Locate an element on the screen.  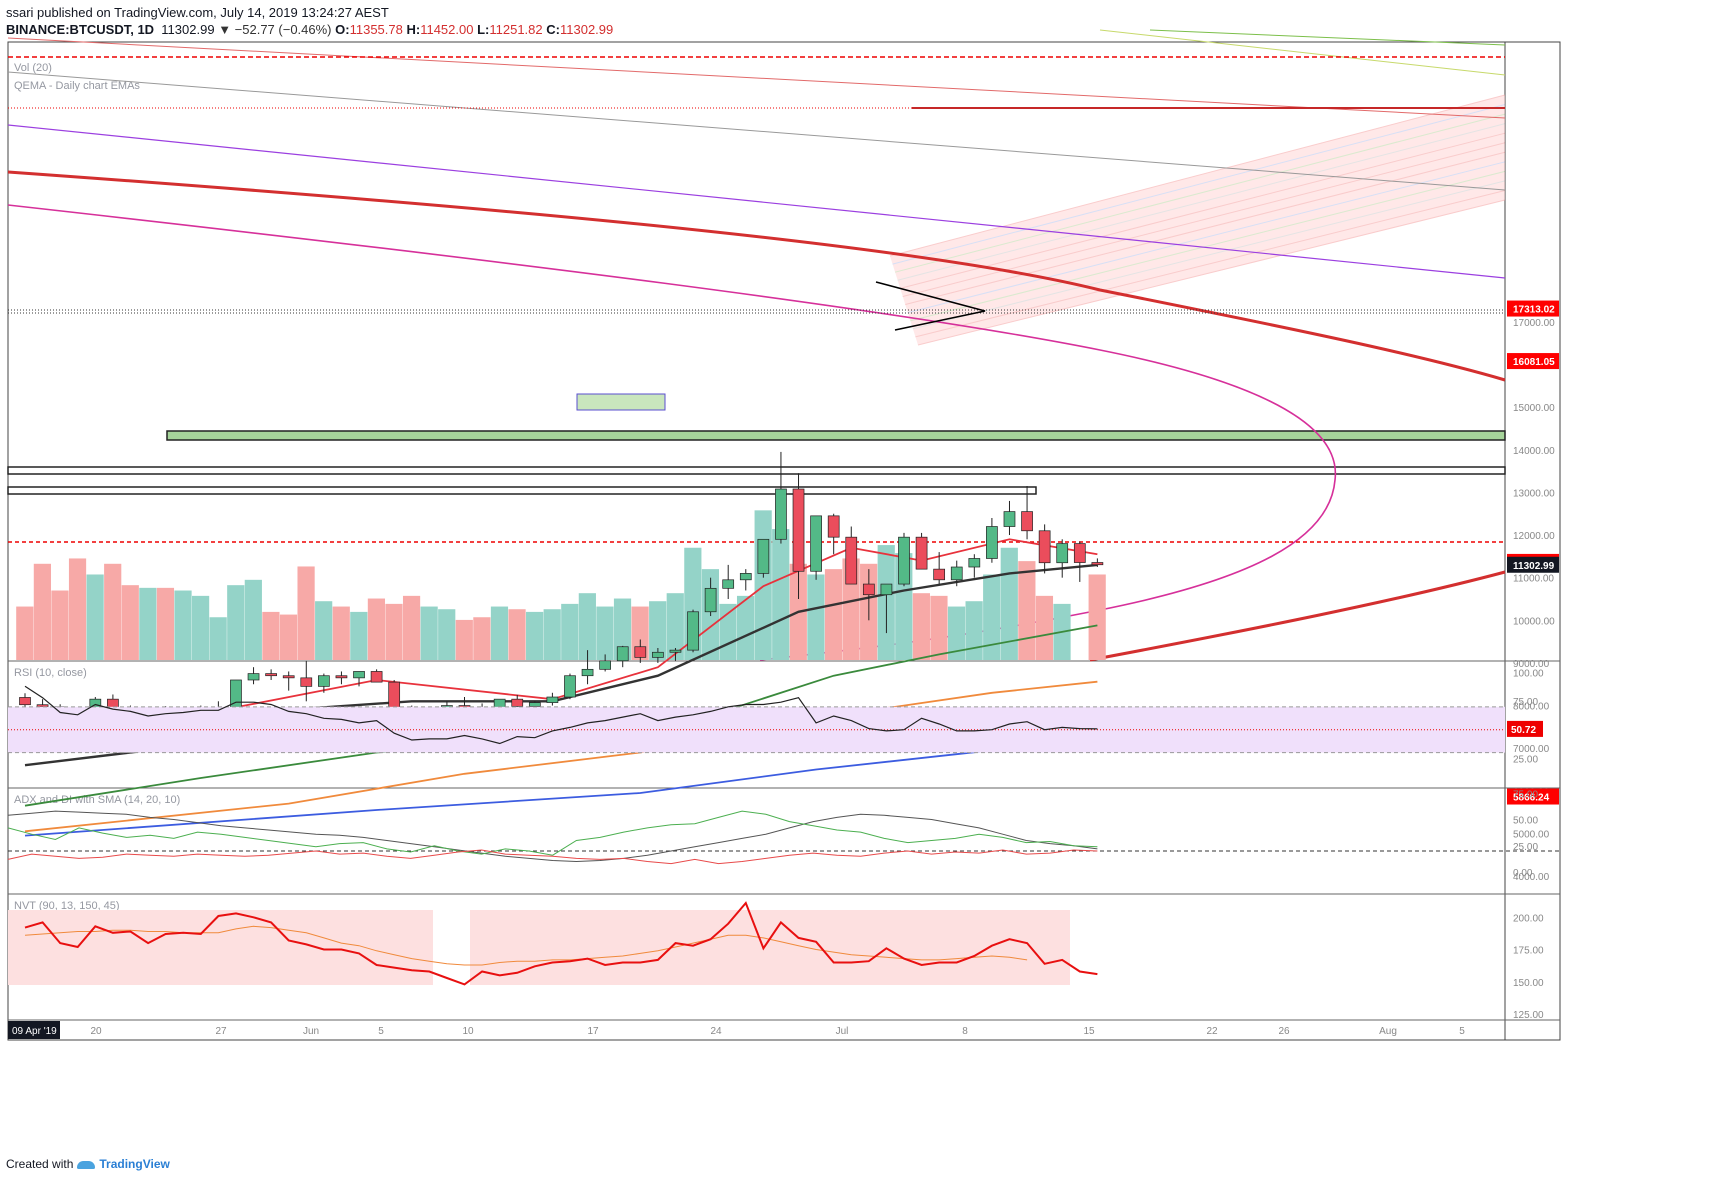
trendline-red-lower is located at coordinates (1297, 616).